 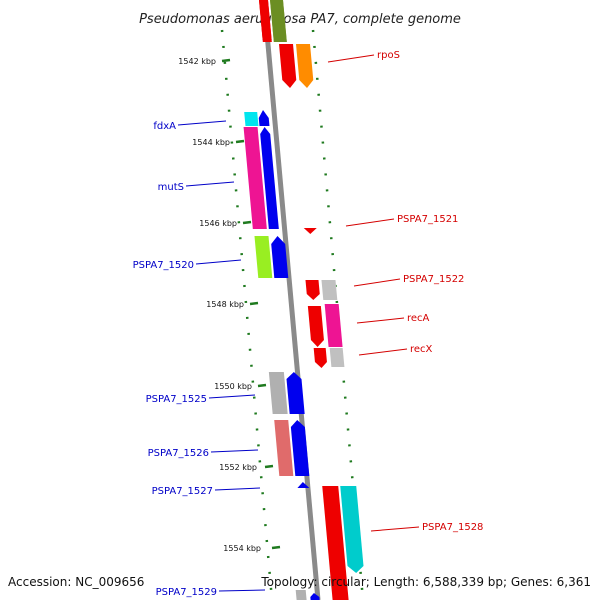 What do you see at coordinates (218, 223) in the screenshot?
I see `kbp-label: 1546 kbp` at bounding box center [218, 223].